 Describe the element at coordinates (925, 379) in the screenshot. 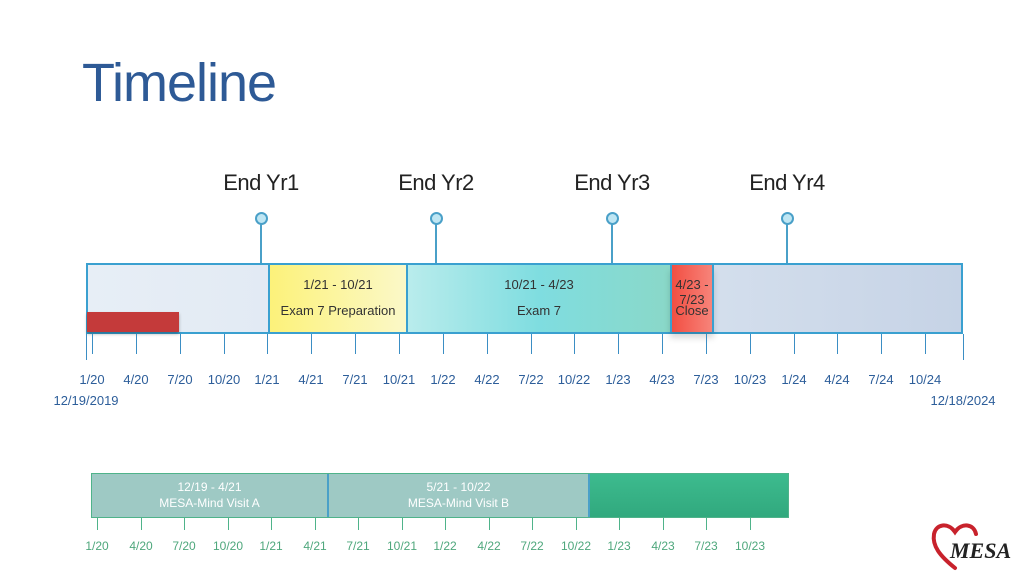

I see `axis-tick-label: 10/24` at that location.